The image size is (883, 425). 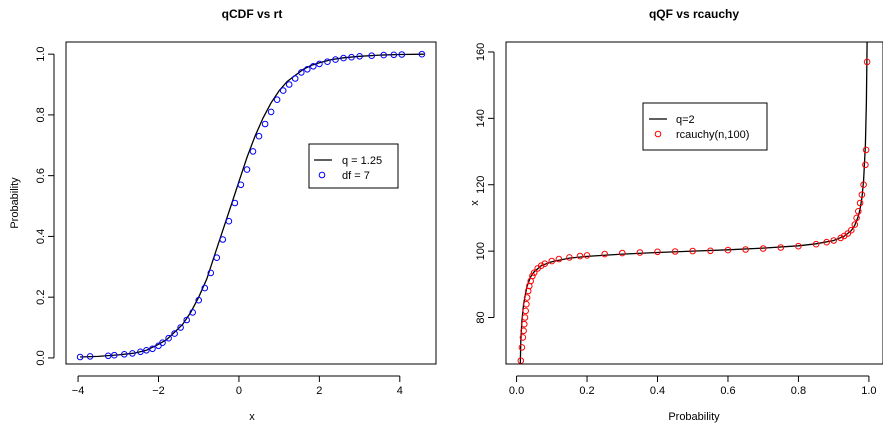 What do you see at coordinates (868, 391) in the screenshot?
I see `x-tick-label: 1.0` at bounding box center [868, 391].